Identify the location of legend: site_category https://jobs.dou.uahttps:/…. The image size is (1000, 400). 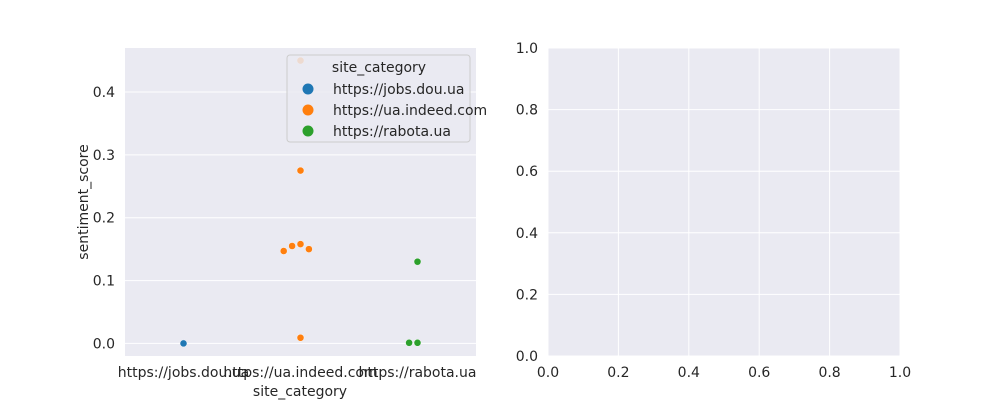
(386, 98).